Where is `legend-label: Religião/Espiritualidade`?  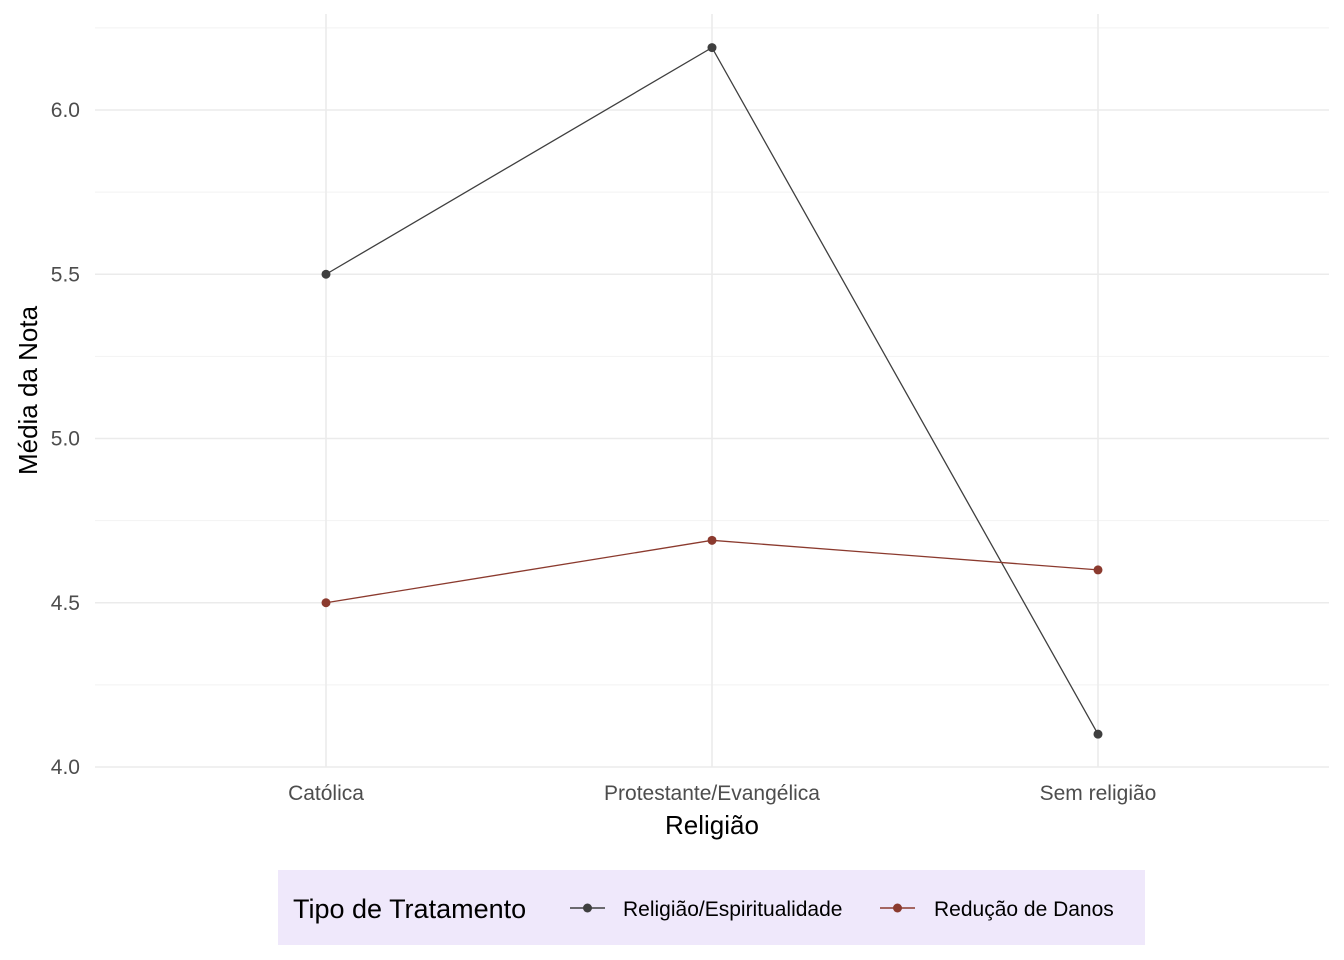 legend-label: Religião/Espiritualidade is located at coordinates (732, 909).